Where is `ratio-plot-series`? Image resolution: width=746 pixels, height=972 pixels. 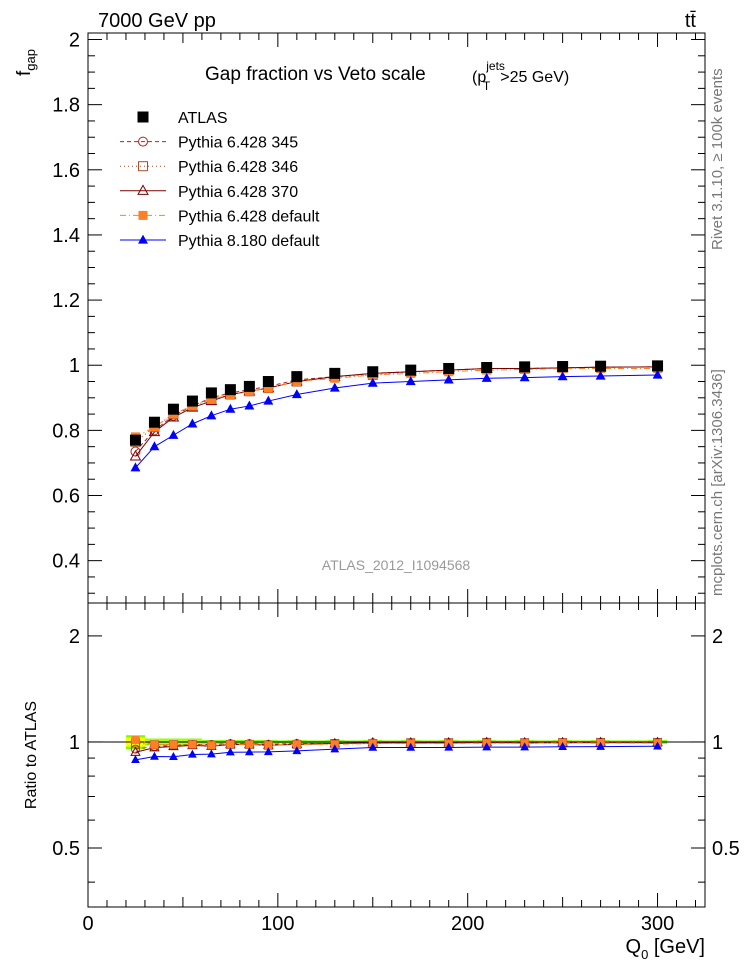 ratio-plot-series is located at coordinates (396, 749).